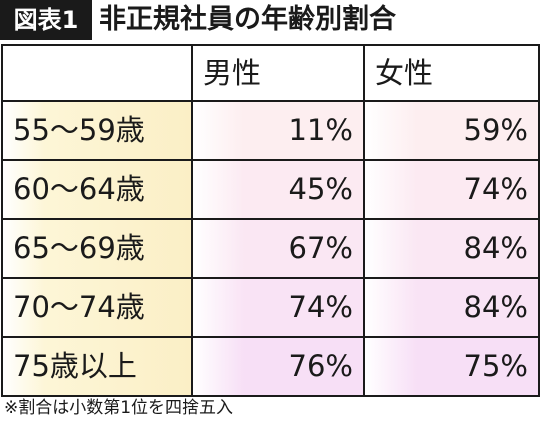 Image resolution: width=540 pixels, height=428 pixels. I want to click on page-title: 非正規社員の年齢別割合, so click(247, 19).